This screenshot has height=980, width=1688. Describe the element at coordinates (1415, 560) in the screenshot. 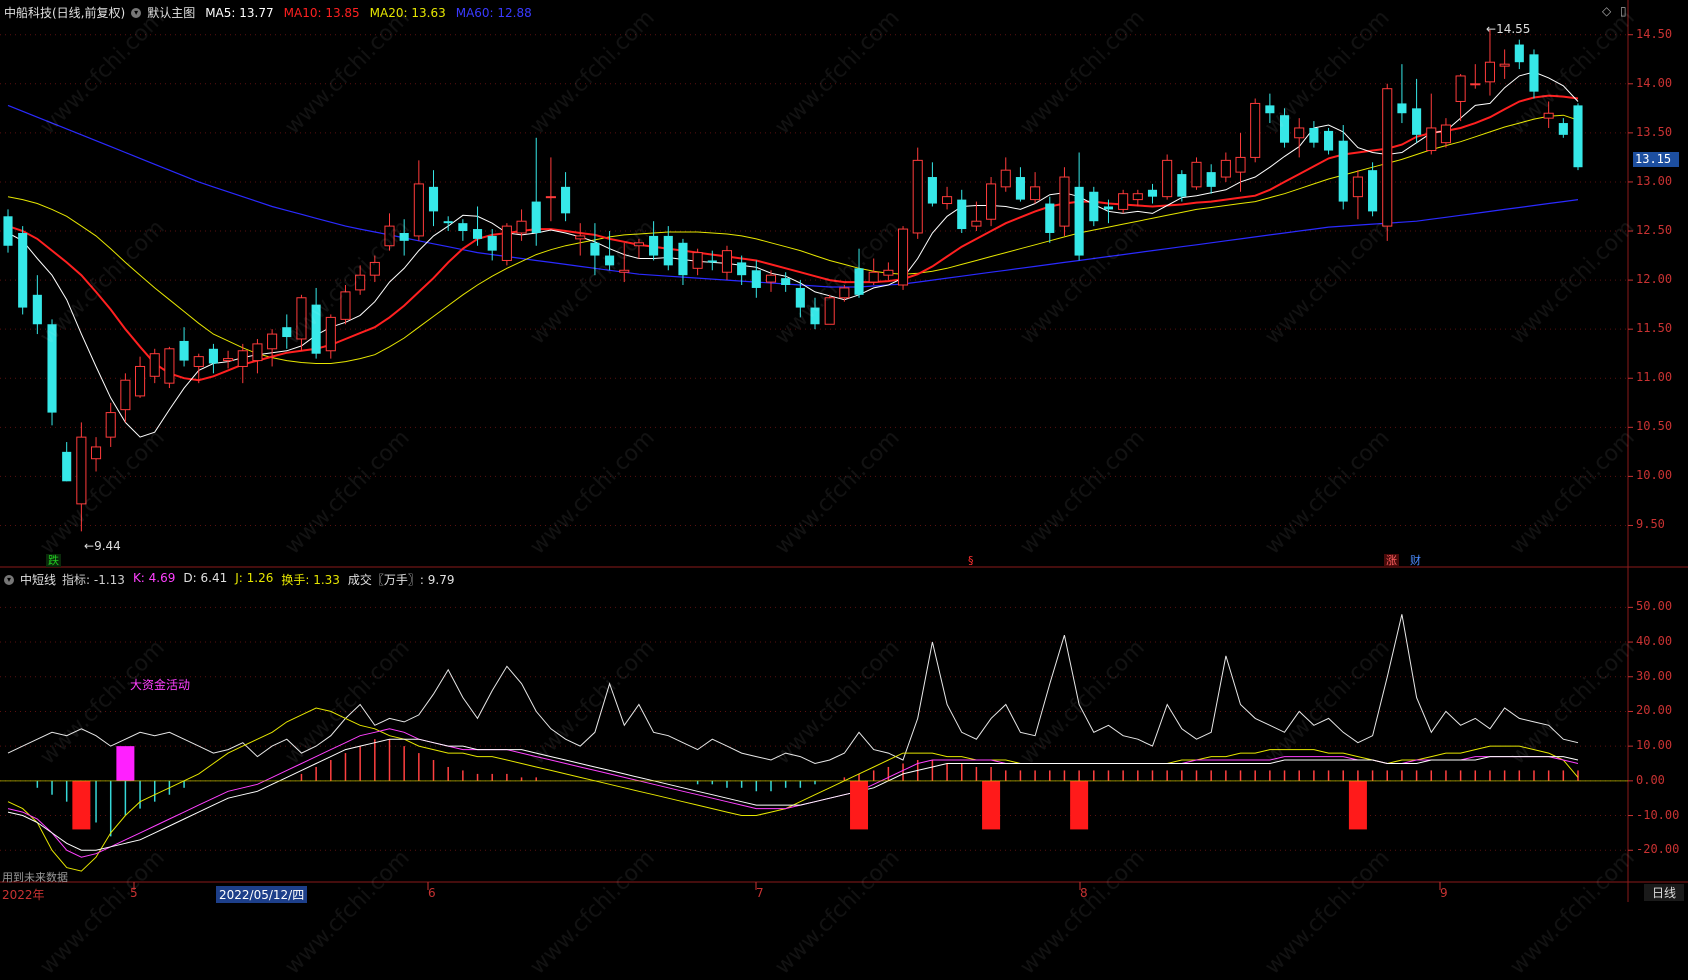

I see `event-badge-finance: 财` at that location.